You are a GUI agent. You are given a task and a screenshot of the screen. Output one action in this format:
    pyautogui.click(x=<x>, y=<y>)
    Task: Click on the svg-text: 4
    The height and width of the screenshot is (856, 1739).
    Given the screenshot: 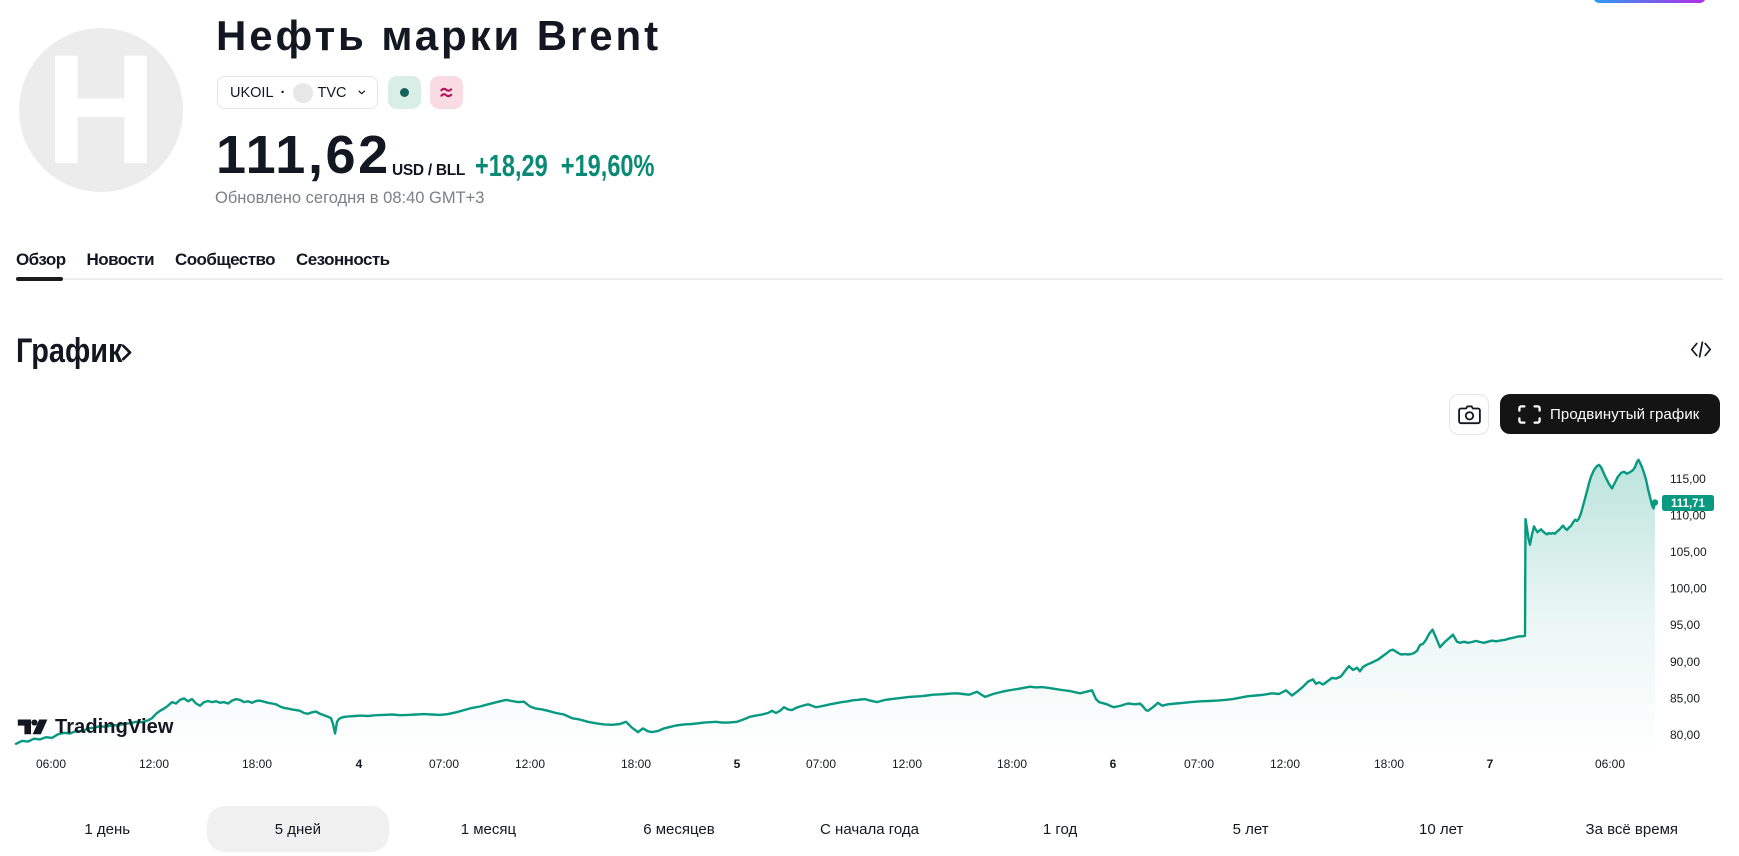 What is the action you would take?
    pyautogui.click(x=359, y=764)
    